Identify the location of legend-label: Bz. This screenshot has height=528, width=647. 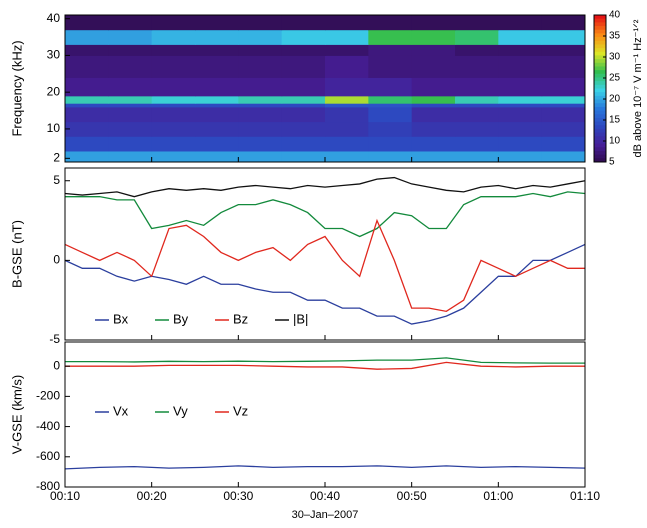
(240, 318).